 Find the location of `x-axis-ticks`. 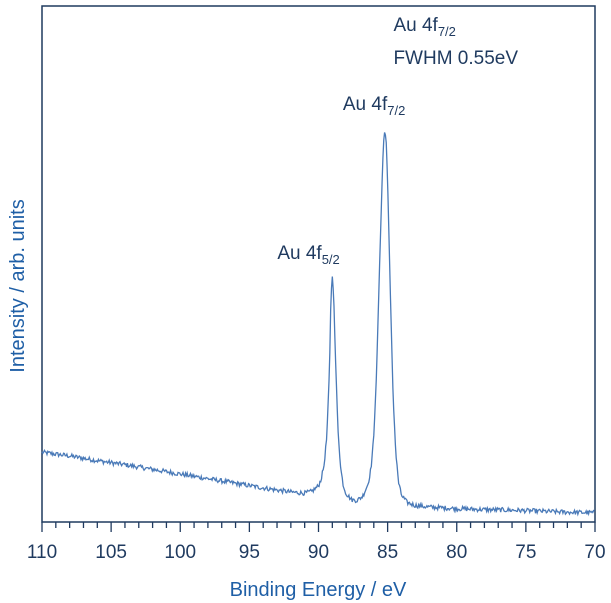

x-axis-ticks is located at coordinates (318, 527).